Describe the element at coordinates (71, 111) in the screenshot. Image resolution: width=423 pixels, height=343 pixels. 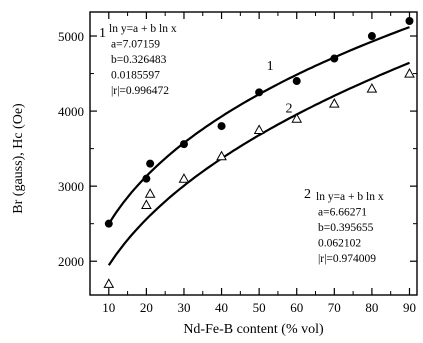
I see `y-tick-label: 4000` at that location.